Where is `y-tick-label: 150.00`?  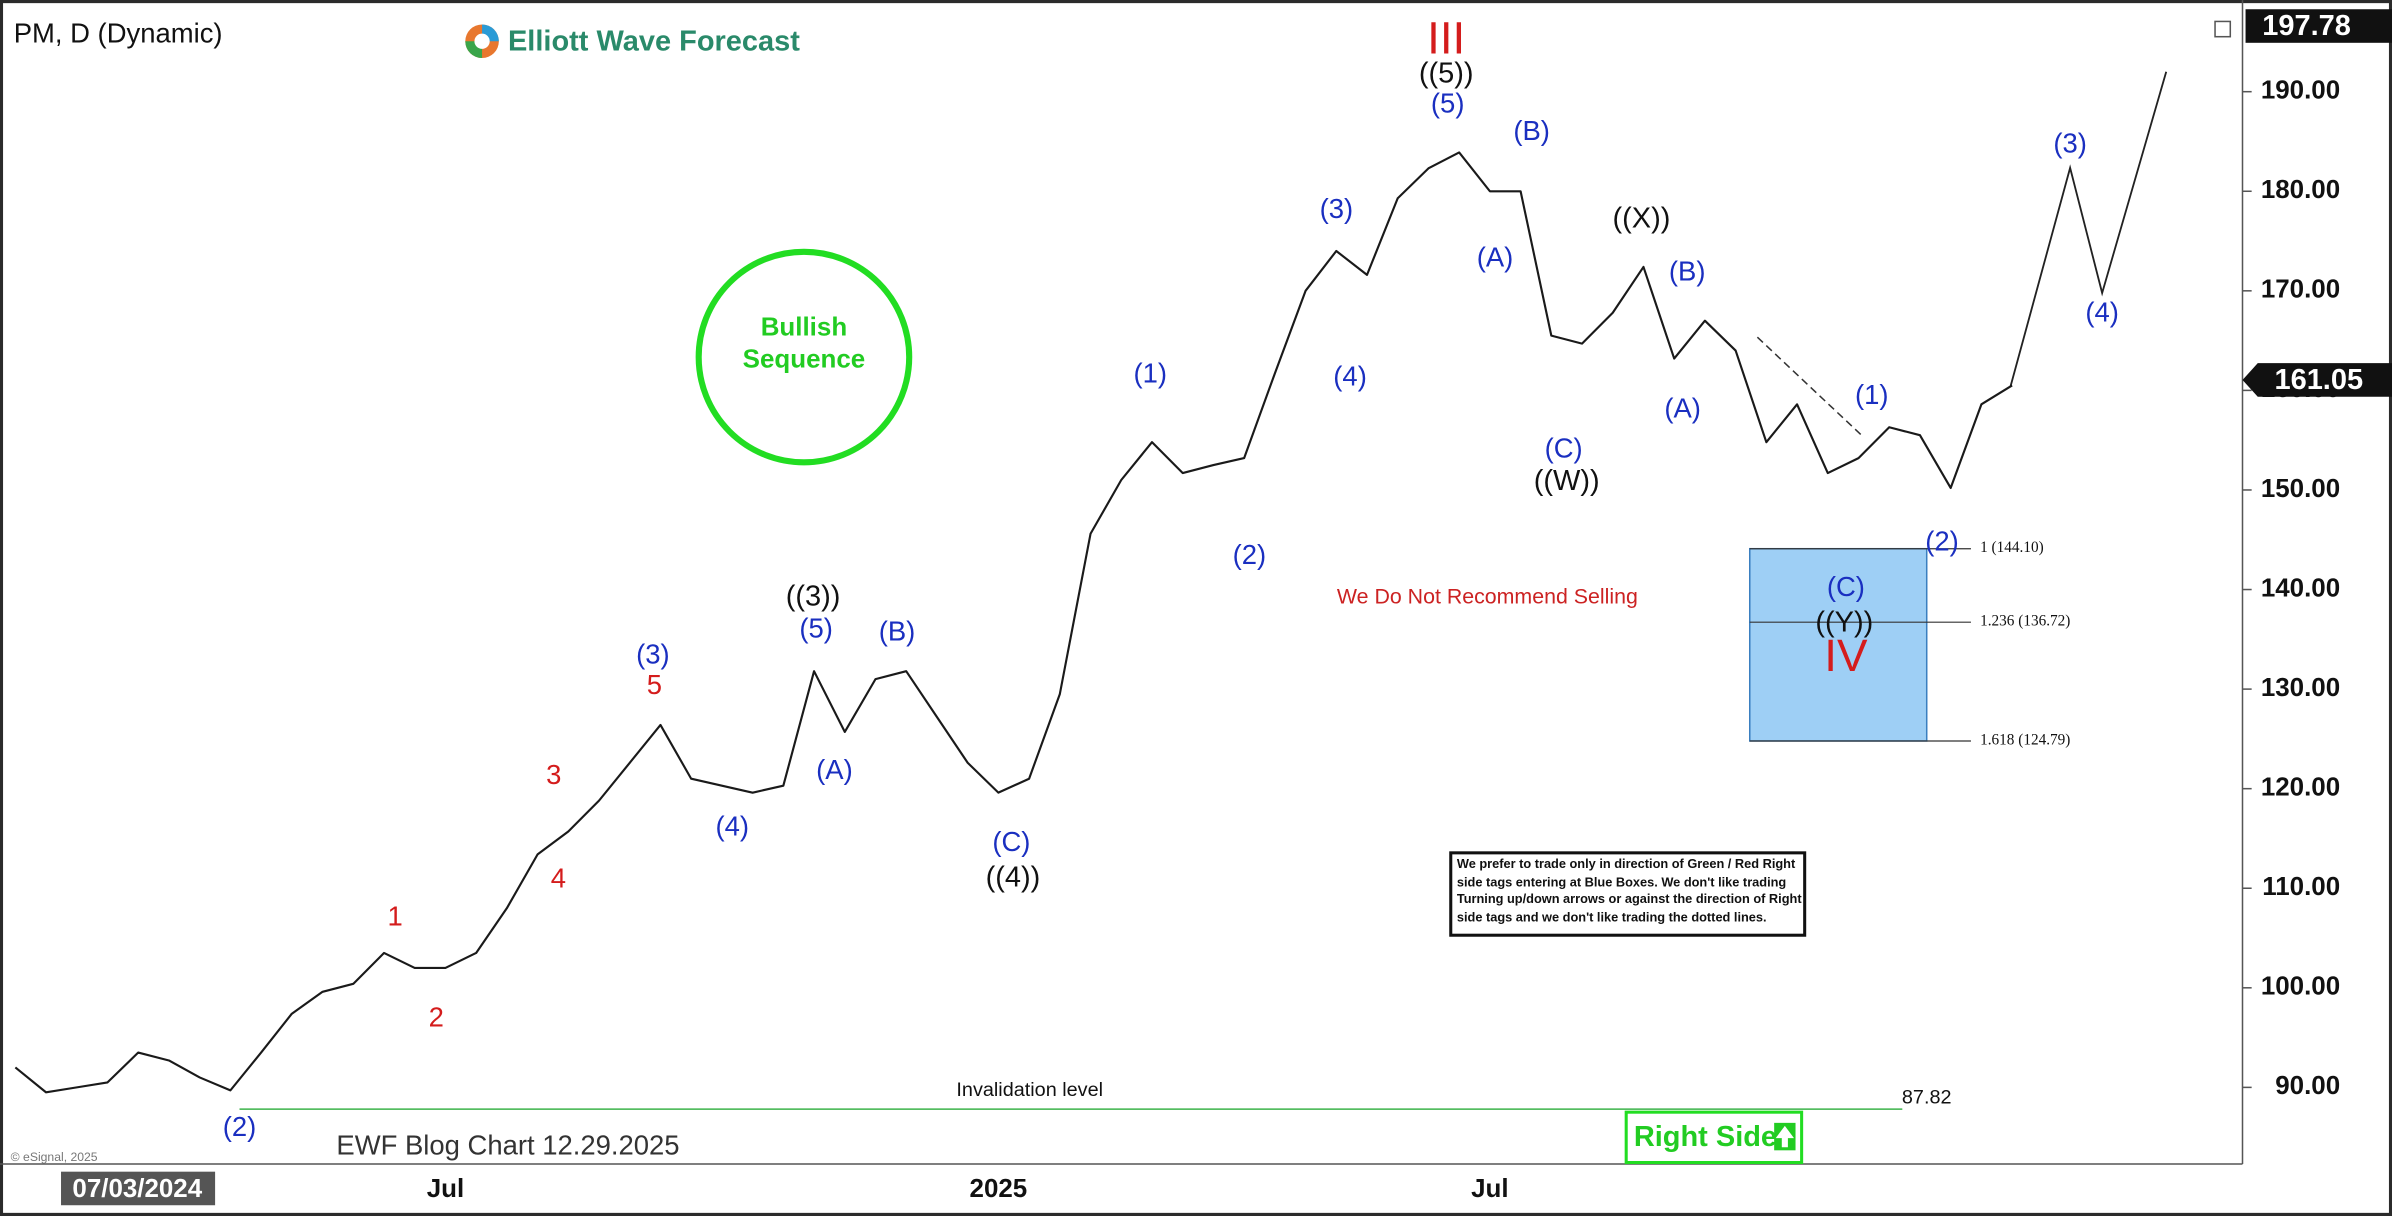
y-tick-label: 150.00 is located at coordinates (2300, 489).